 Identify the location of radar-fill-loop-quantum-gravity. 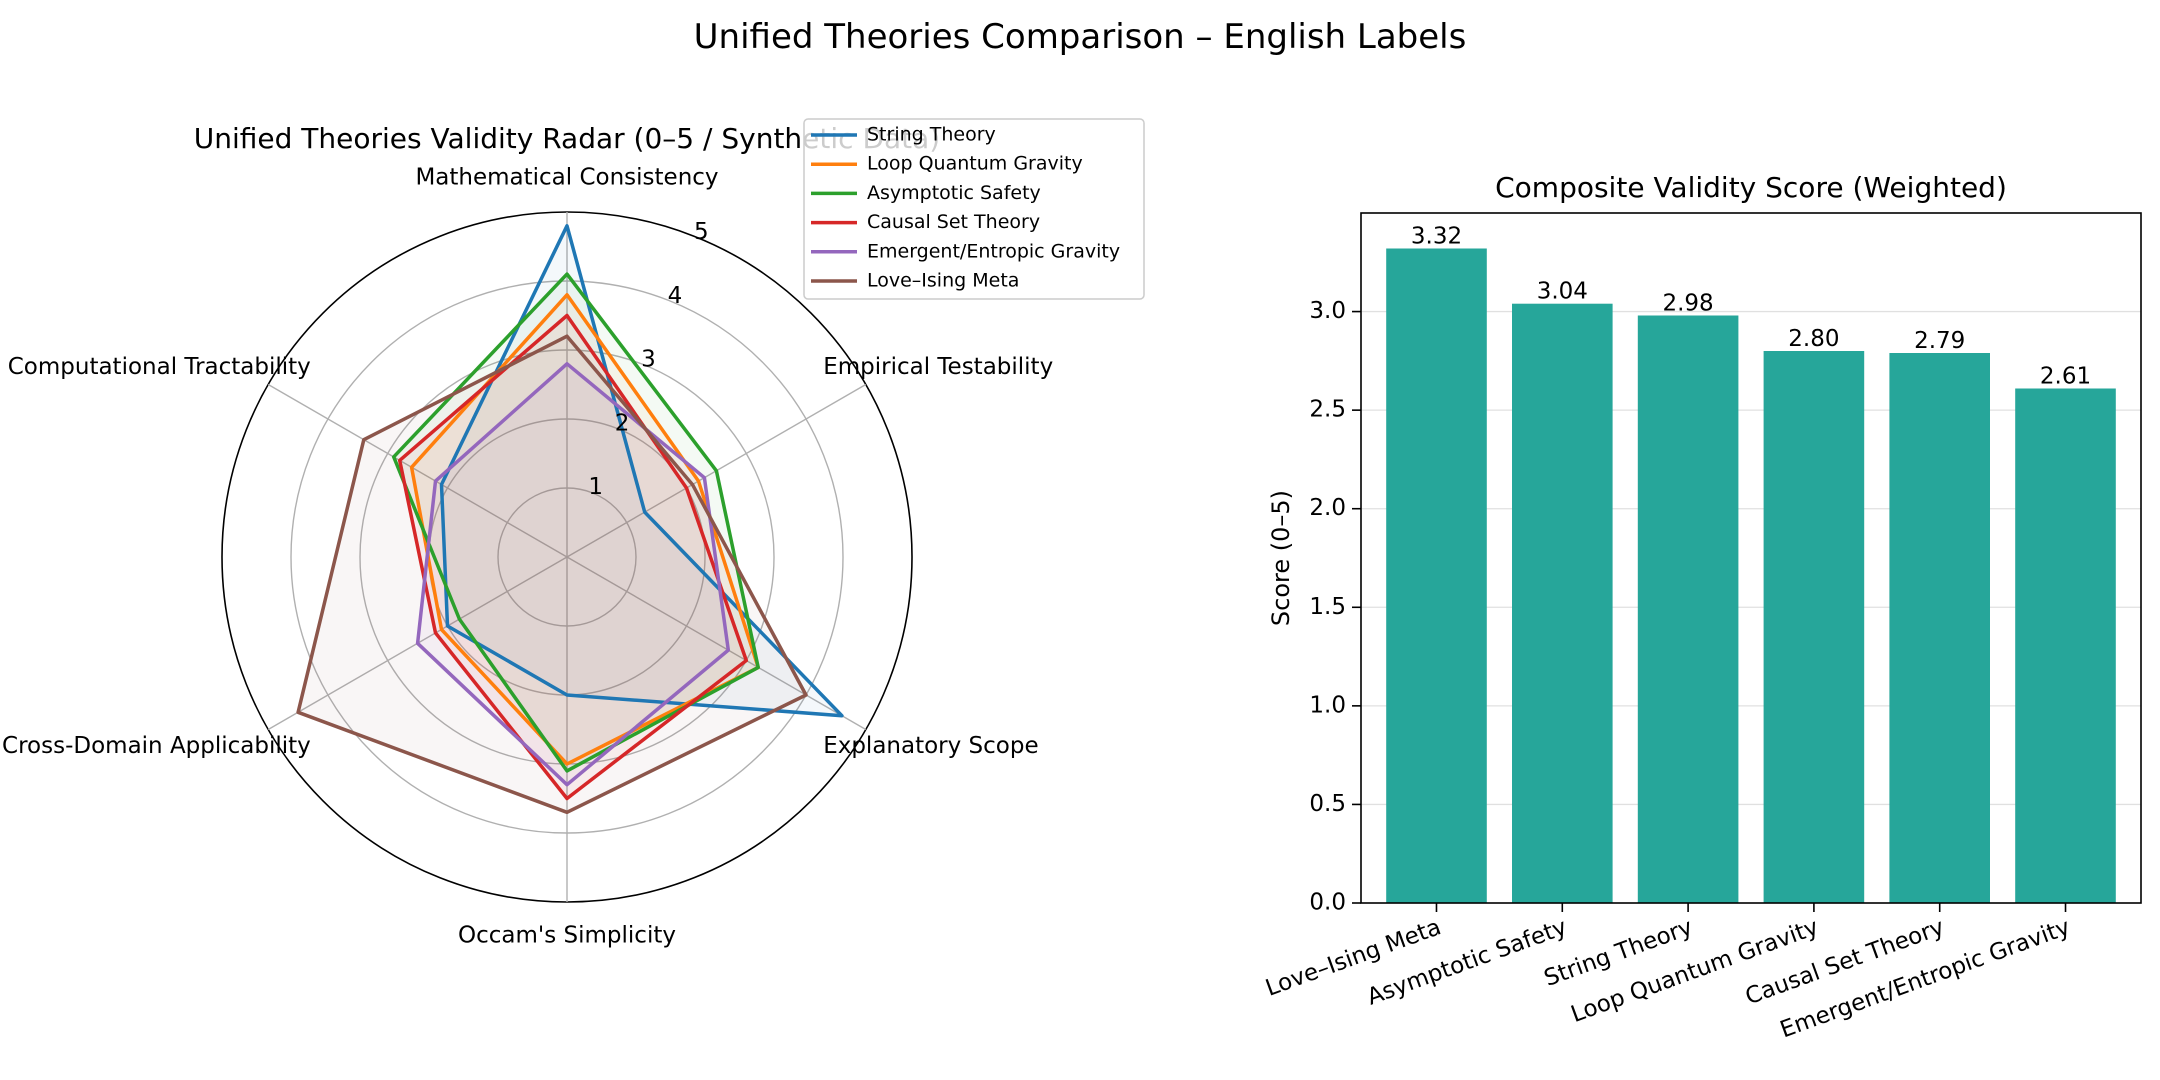
(585, 529).